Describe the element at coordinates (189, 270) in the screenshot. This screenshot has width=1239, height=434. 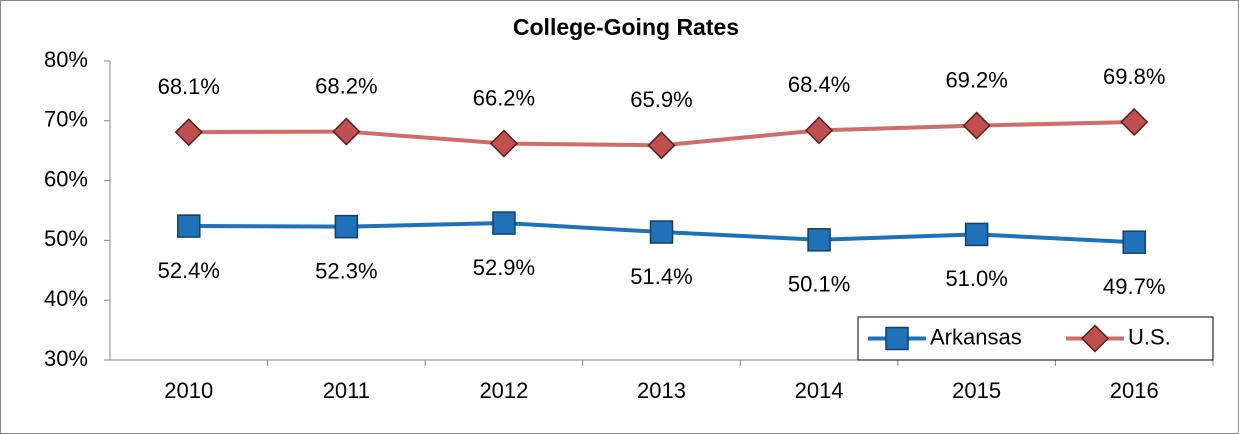
I see `data-label: 52.4%` at that location.